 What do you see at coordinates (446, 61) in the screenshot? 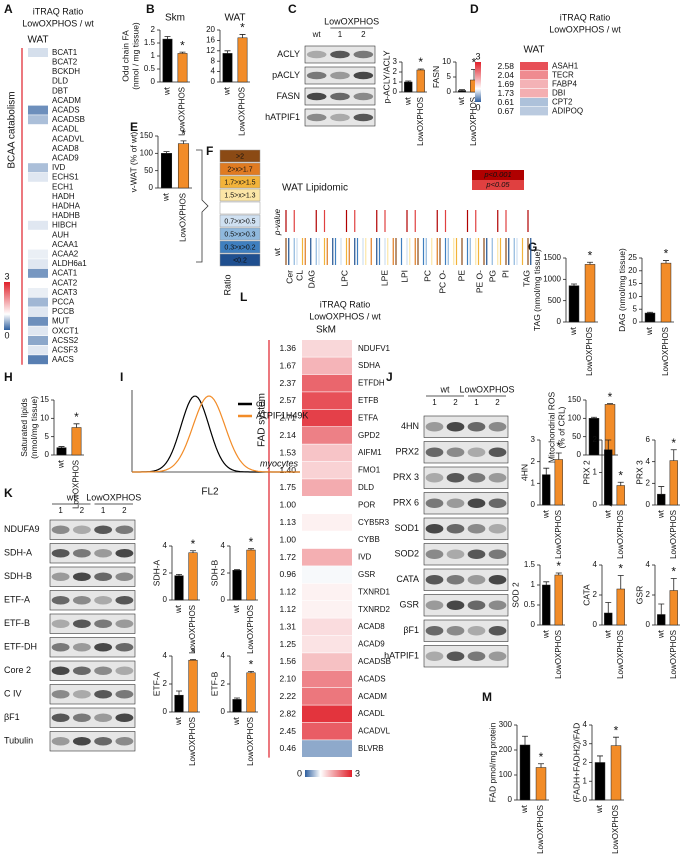
I see `y-tick-label: 10` at bounding box center [446, 61].